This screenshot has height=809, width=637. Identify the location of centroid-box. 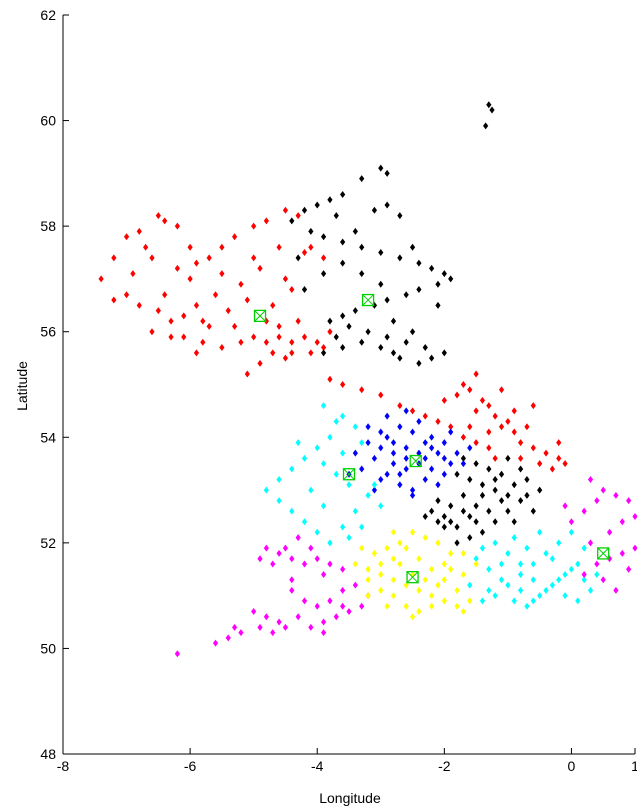
(368, 300).